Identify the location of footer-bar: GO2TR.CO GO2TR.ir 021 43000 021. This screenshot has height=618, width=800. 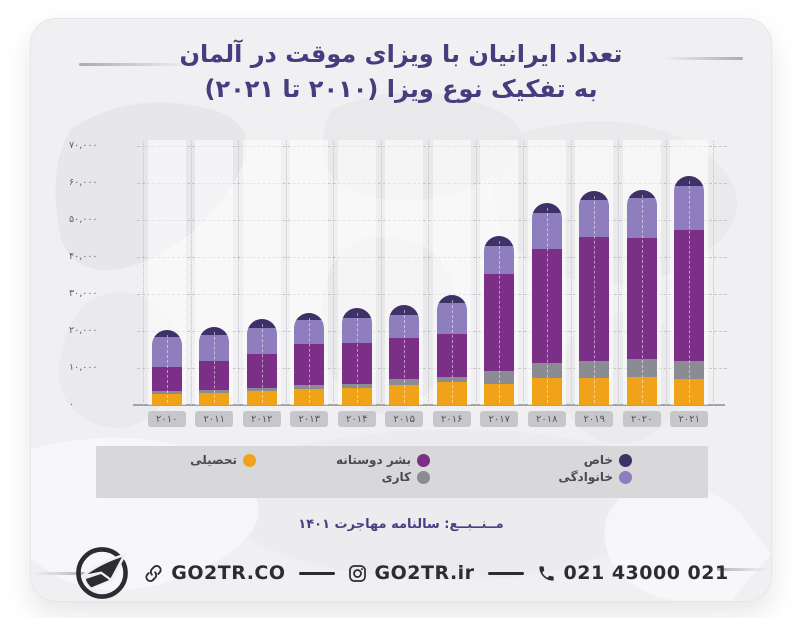
(401, 573).